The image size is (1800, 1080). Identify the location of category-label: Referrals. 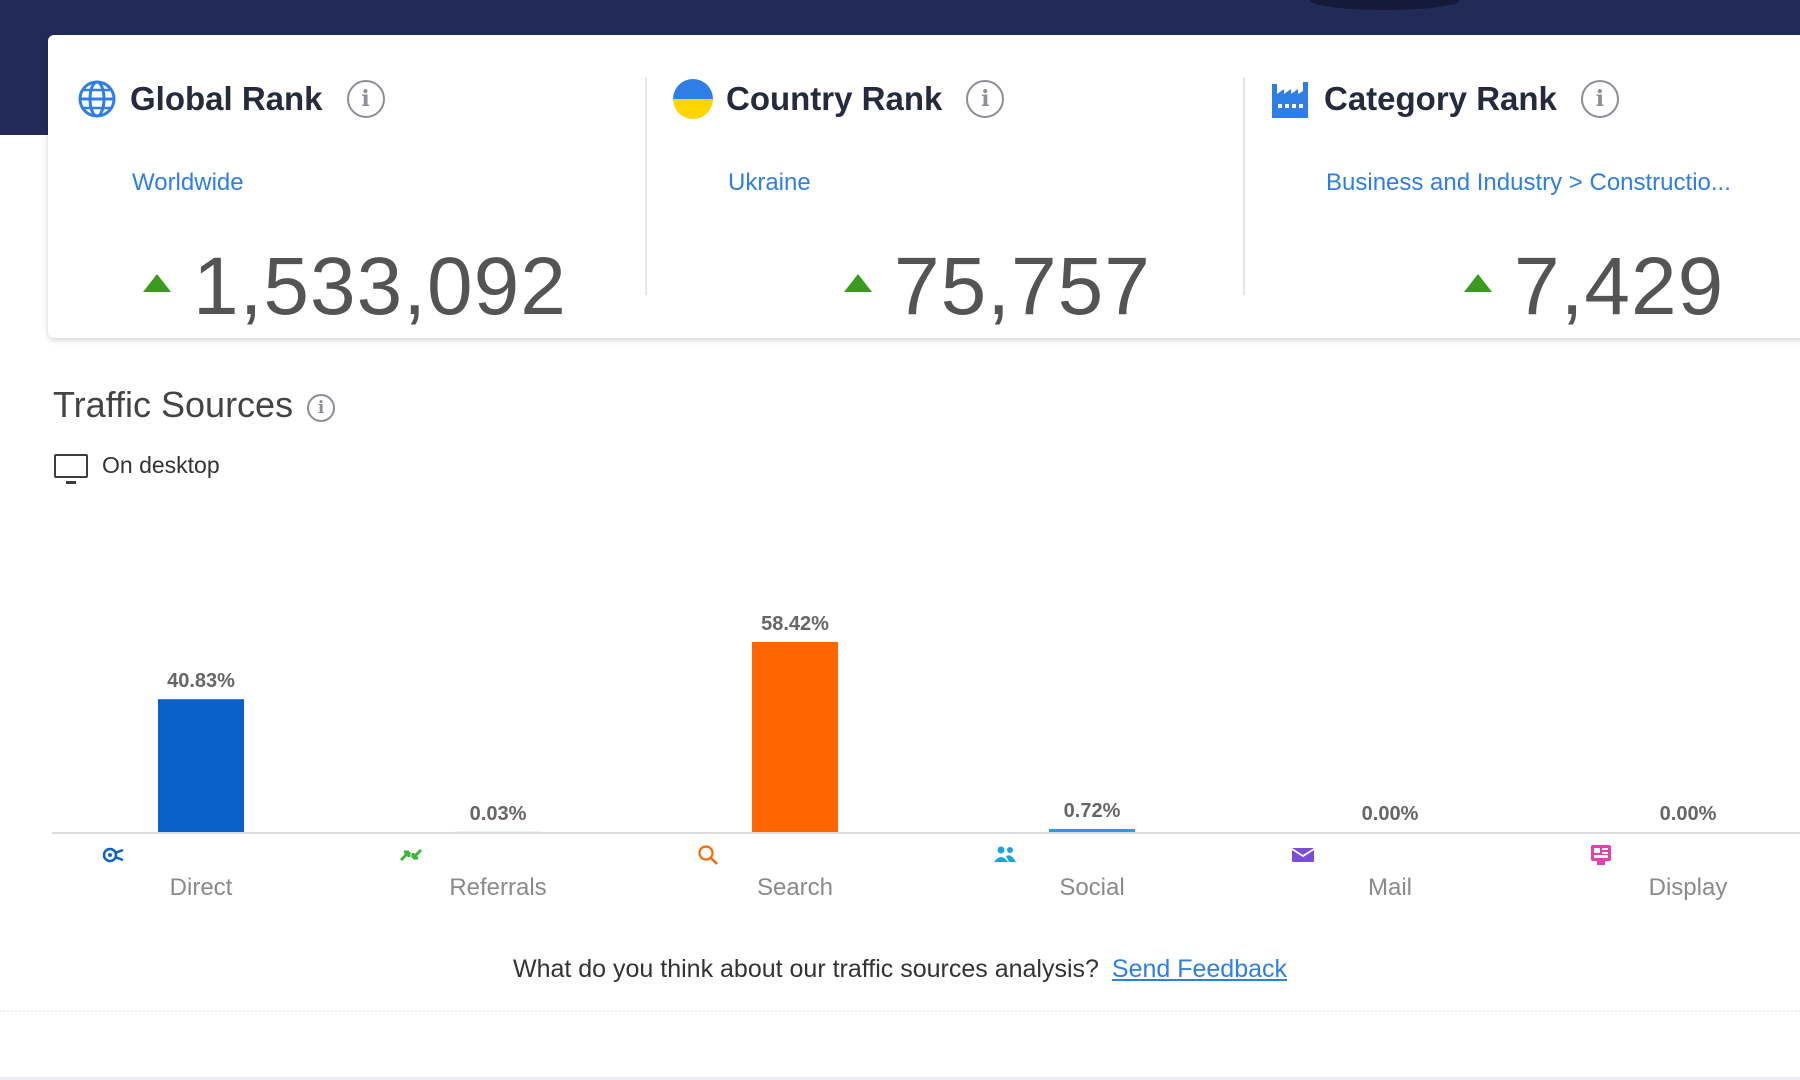
(498, 887).